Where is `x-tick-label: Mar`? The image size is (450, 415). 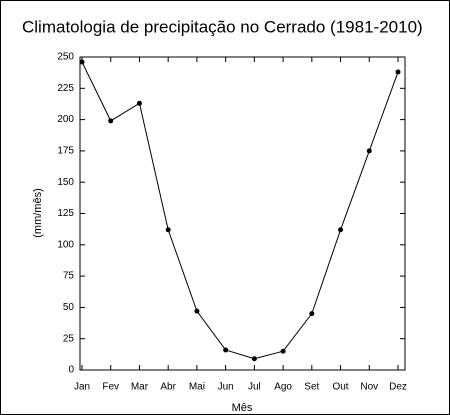
x-tick-label: Mar is located at coordinates (140, 387).